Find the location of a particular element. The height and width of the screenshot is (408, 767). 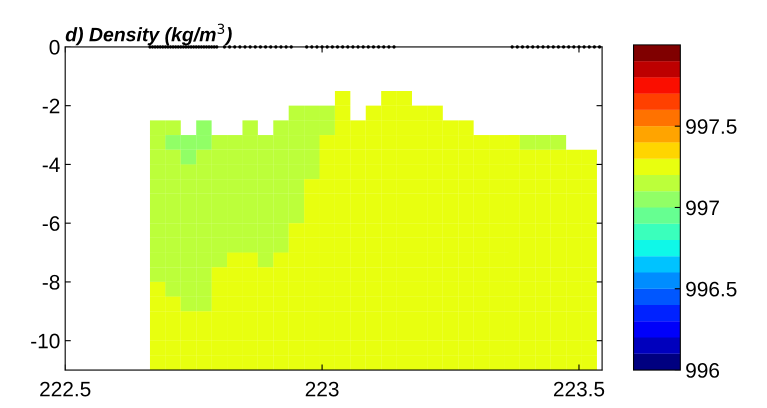

chart-title: d) Density (kg/m$^{3}$) is located at coordinates (149, 35).